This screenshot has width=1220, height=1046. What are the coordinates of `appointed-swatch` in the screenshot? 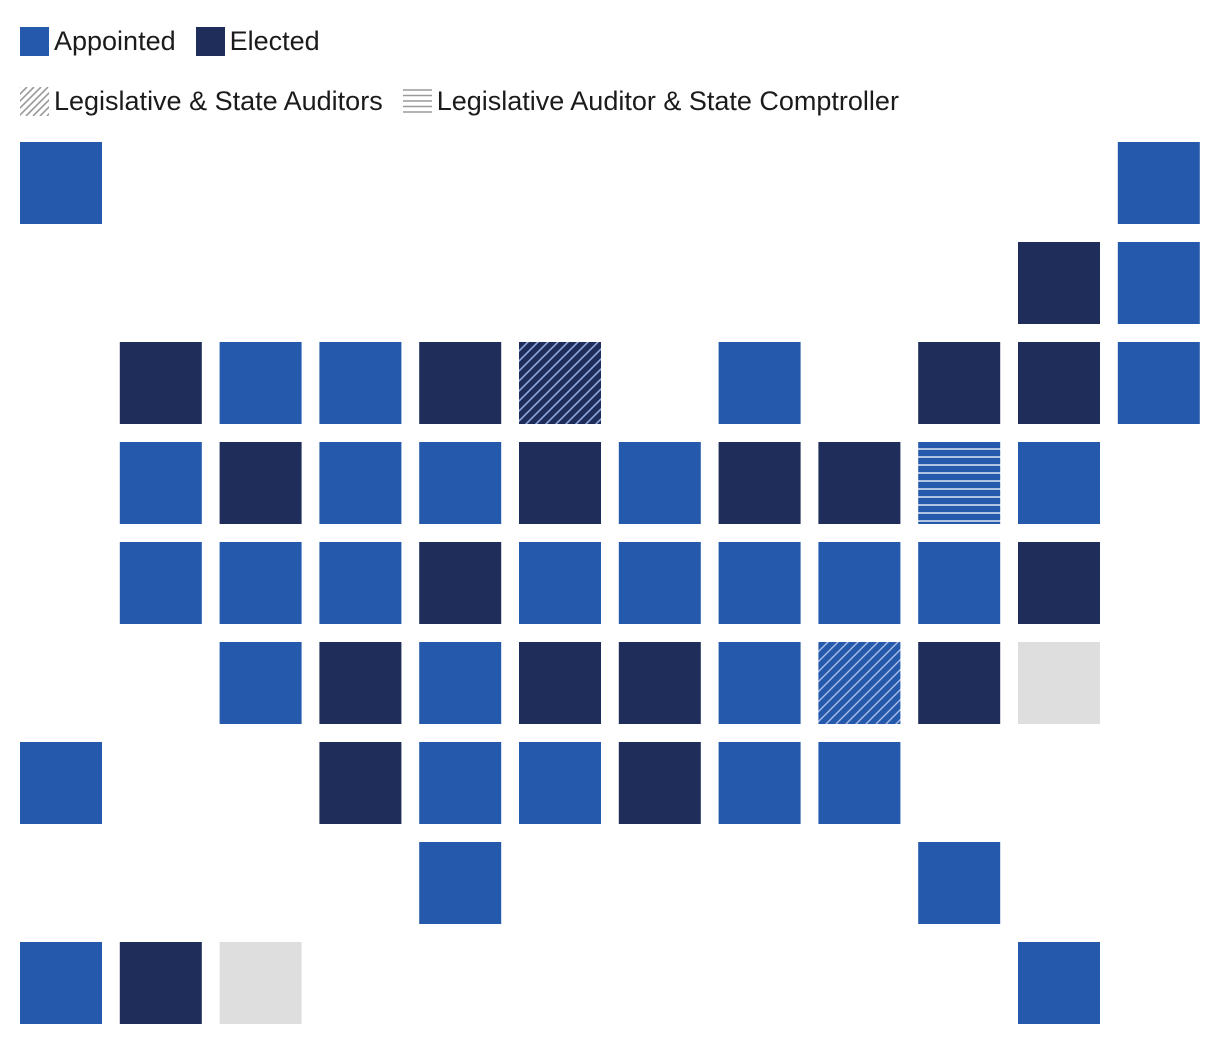 It's located at (34, 41).